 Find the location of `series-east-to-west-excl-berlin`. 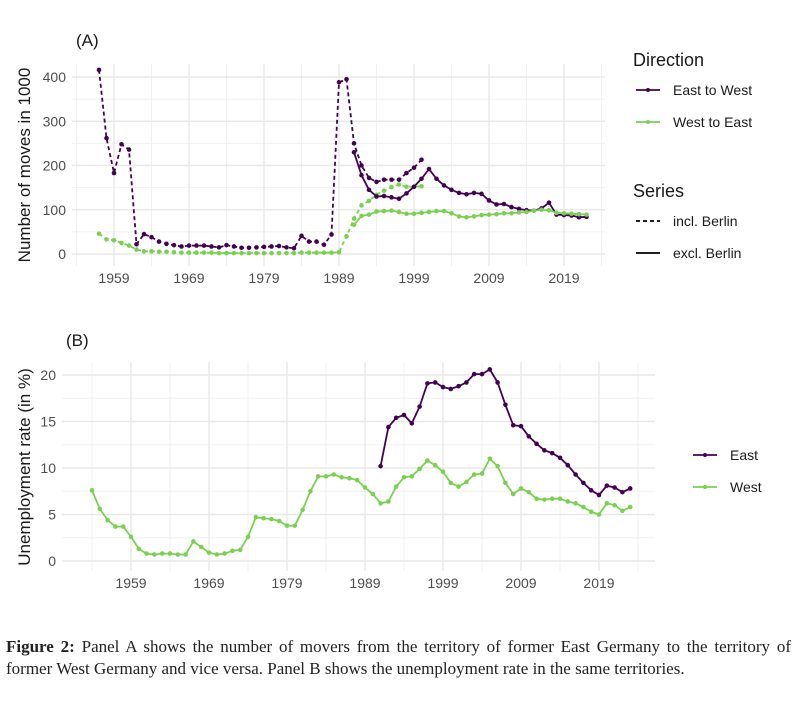

series-east-to-west-excl-berlin is located at coordinates (470, 184).